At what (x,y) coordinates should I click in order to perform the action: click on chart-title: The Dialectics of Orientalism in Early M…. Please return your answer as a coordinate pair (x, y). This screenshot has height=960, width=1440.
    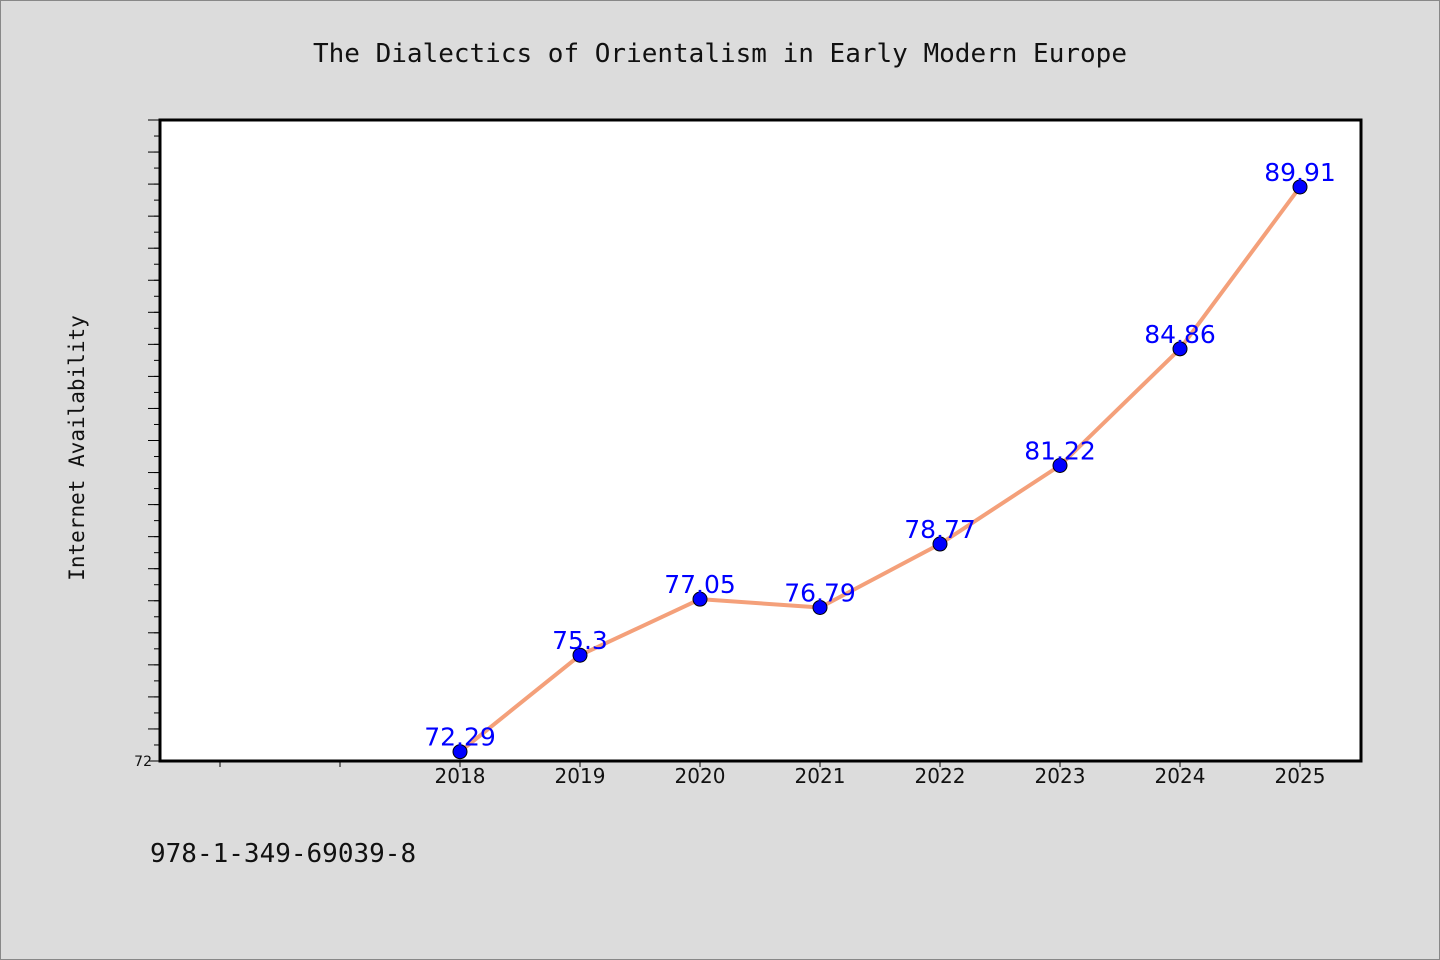
    Looking at the image, I should click on (720, 54).